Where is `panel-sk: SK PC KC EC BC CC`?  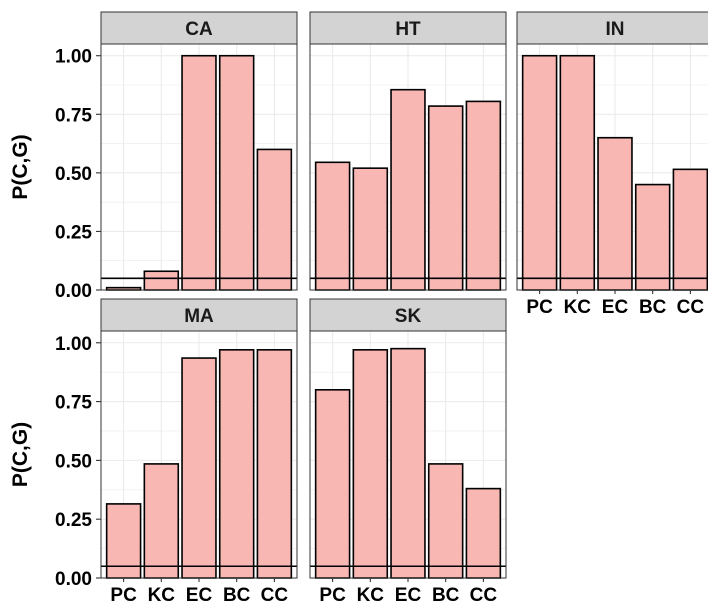
panel-sk: SK PC KC EC BC CC is located at coordinates (408, 452).